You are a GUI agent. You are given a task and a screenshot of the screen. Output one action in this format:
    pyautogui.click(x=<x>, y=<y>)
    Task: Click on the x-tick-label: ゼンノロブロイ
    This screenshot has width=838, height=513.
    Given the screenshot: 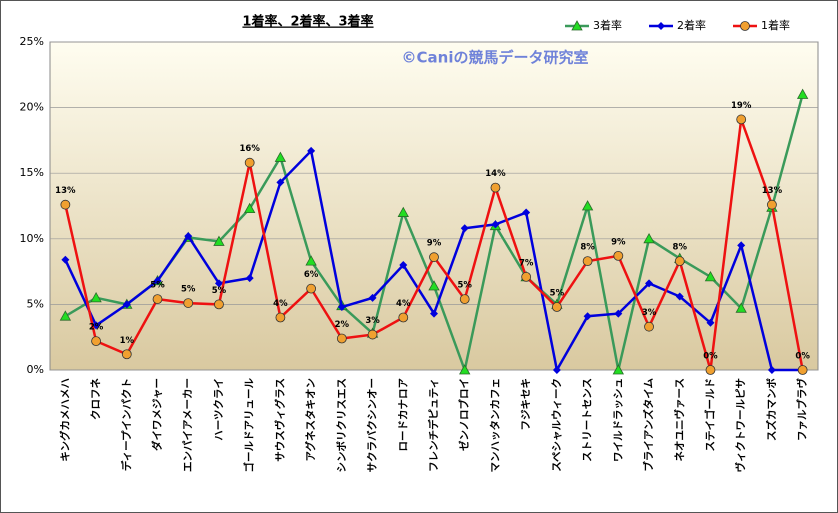 What is the action you would take?
    pyautogui.click(x=464, y=414)
    